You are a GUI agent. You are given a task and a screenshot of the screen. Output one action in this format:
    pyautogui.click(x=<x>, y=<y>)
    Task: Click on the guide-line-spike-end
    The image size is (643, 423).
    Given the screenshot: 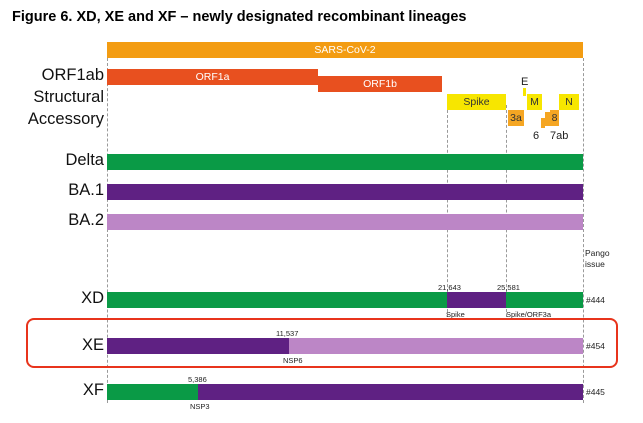 What is the action you would take?
    pyautogui.click(x=506, y=211)
    